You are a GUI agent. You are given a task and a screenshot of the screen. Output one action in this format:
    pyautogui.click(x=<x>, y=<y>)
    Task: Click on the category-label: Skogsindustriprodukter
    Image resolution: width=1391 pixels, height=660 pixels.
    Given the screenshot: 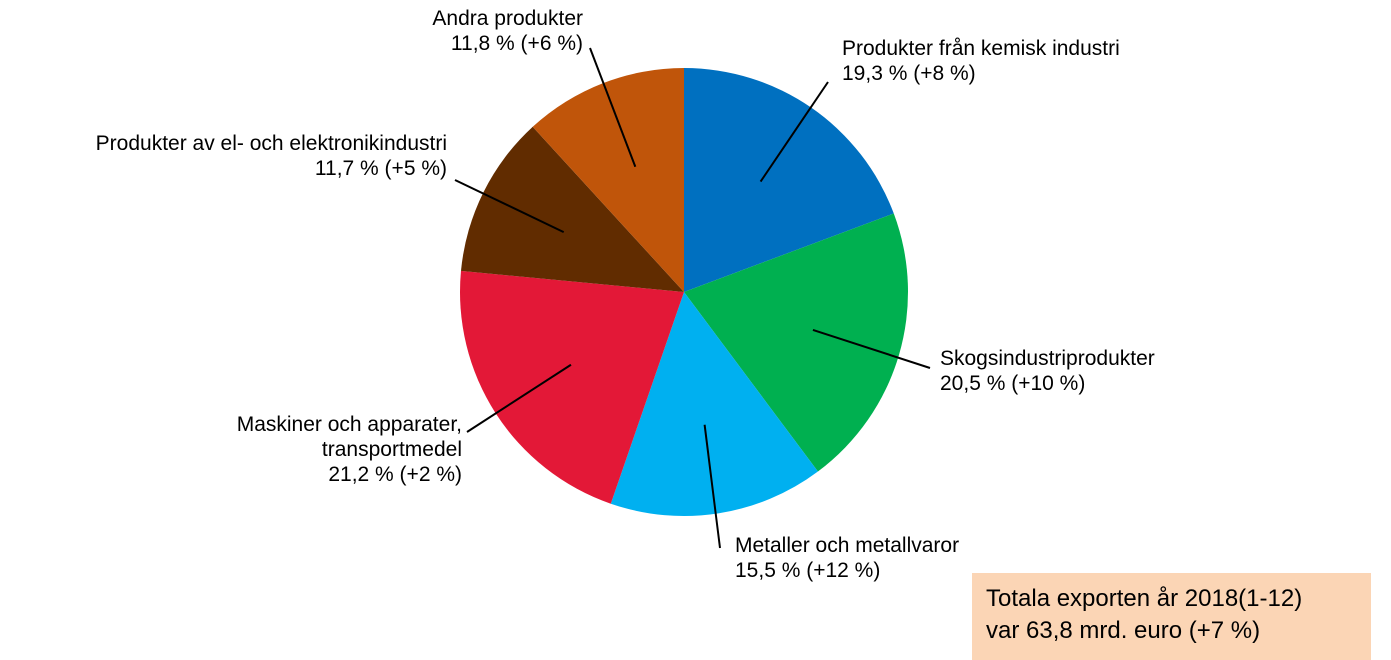 What is the action you would take?
    pyautogui.click(x=1047, y=358)
    